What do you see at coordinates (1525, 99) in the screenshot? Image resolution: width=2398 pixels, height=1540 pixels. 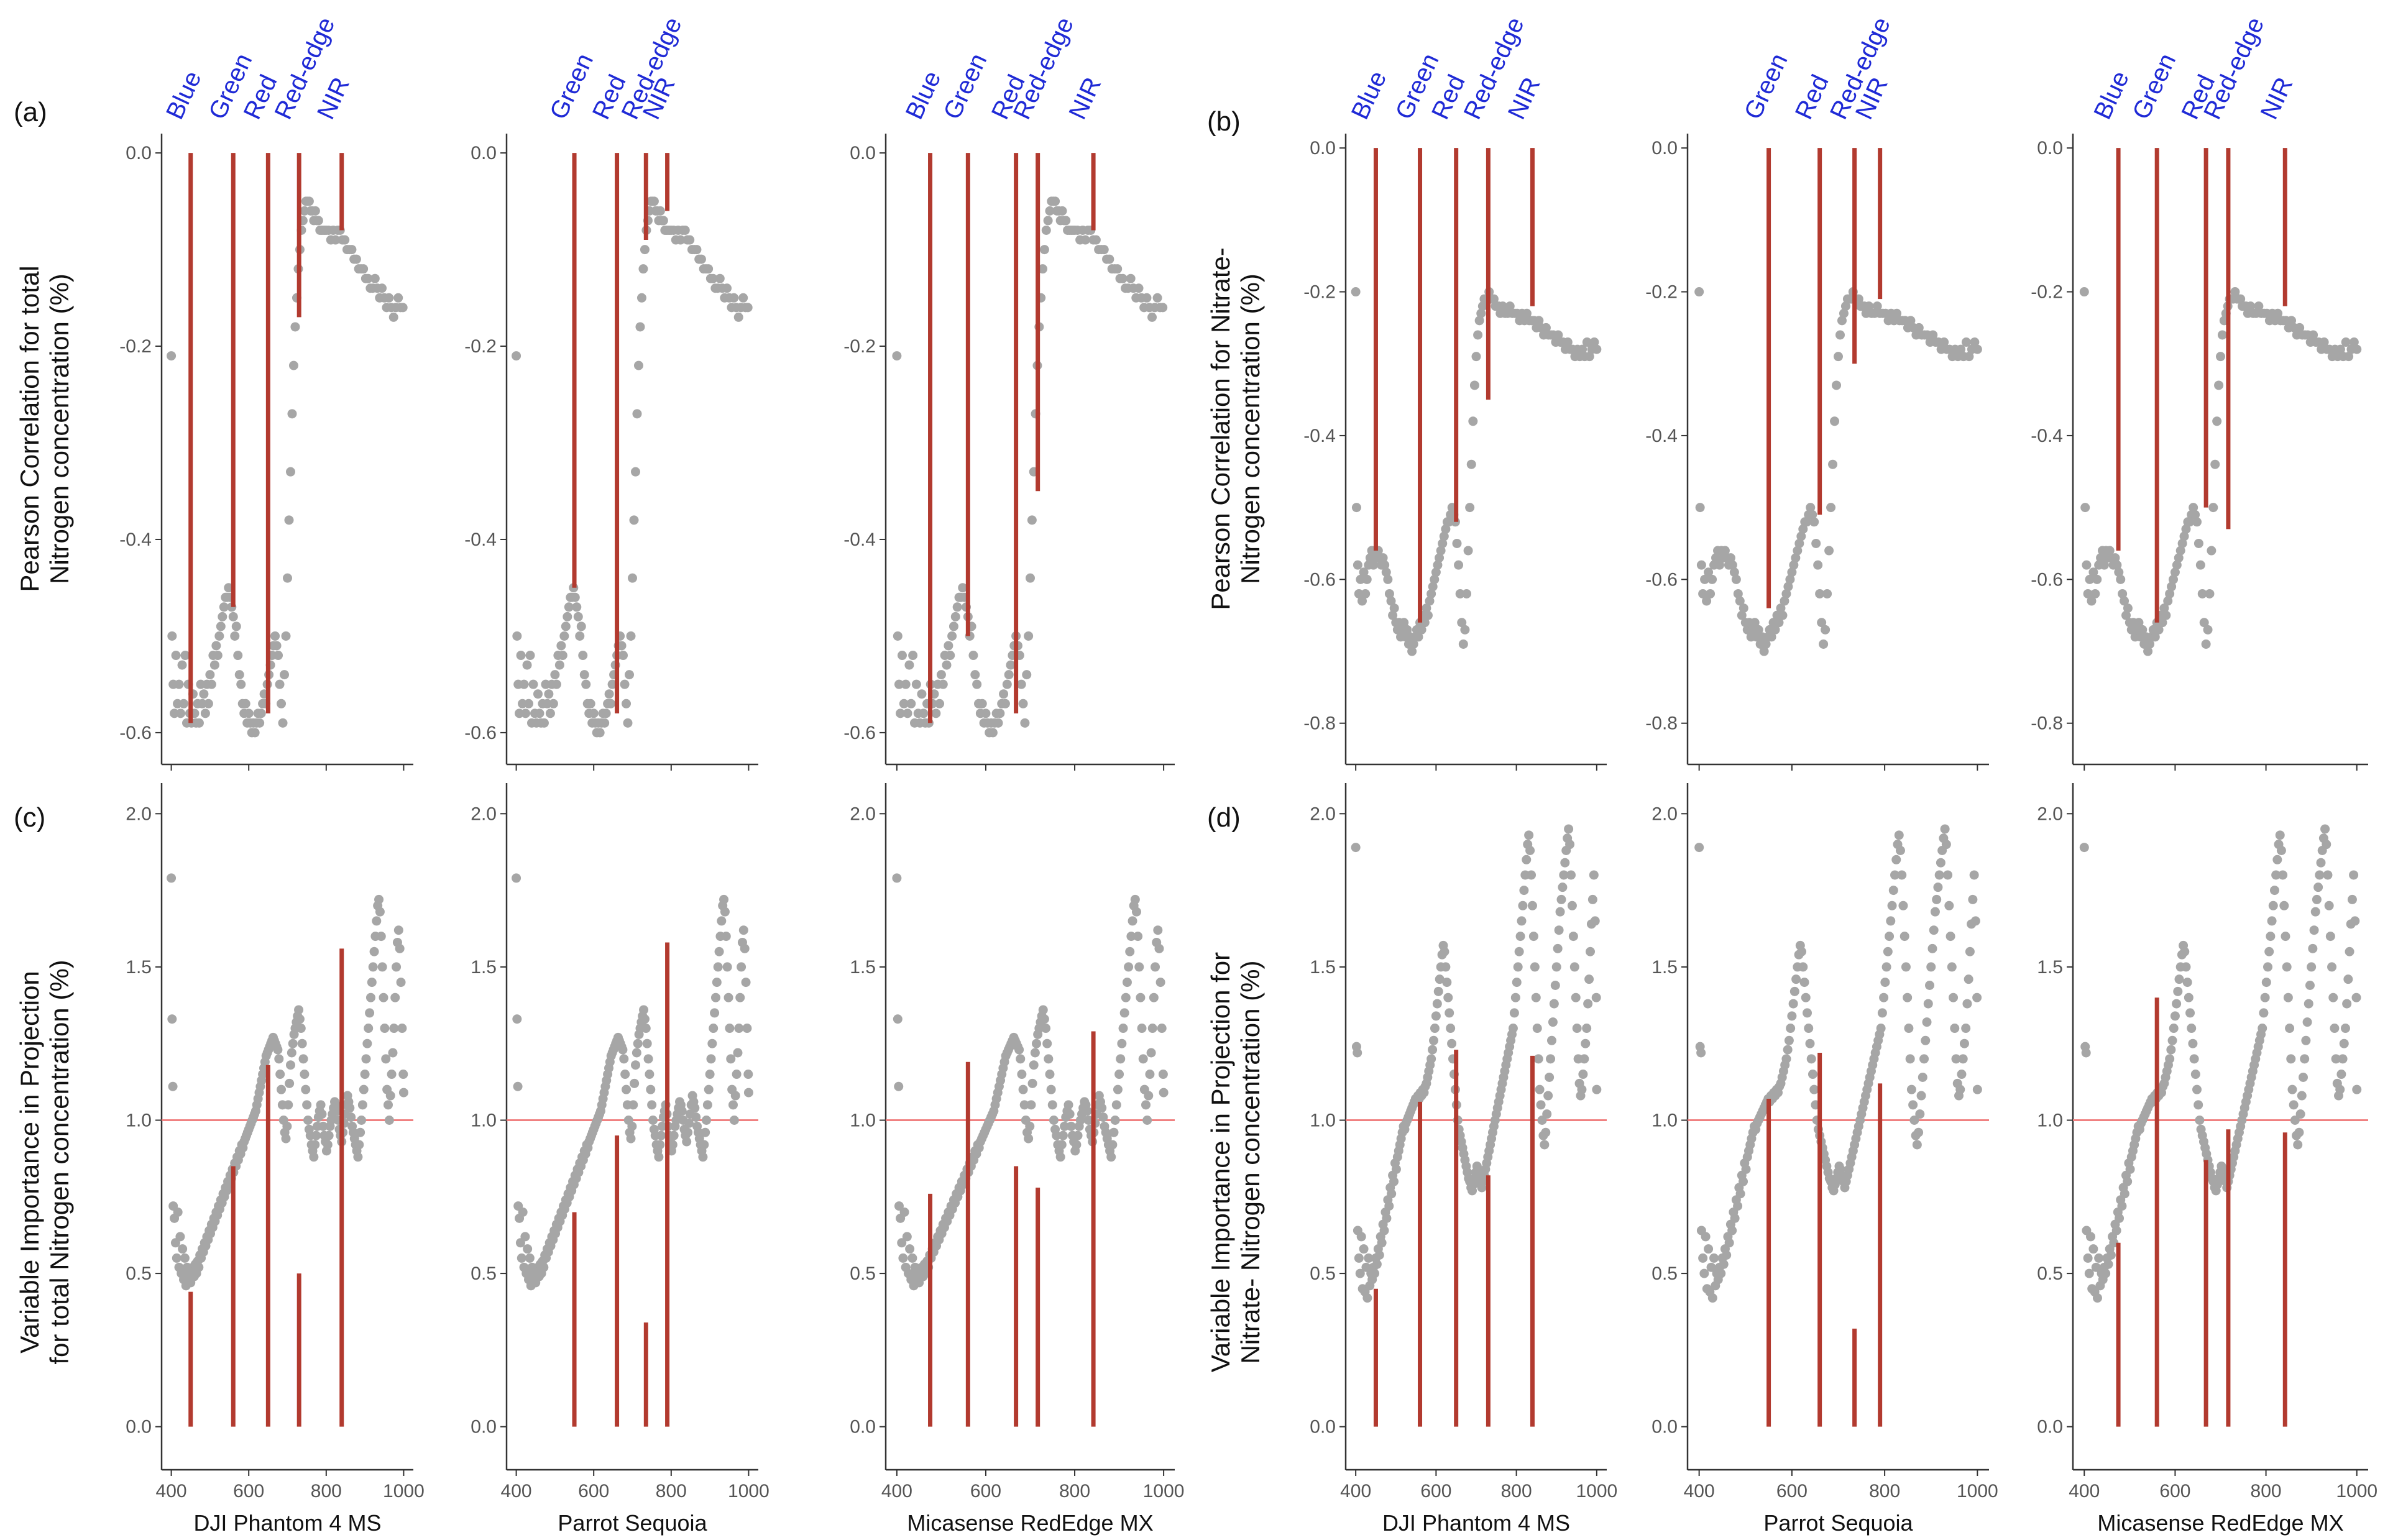 I see `band-label-nir: NIR` at bounding box center [1525, 99].